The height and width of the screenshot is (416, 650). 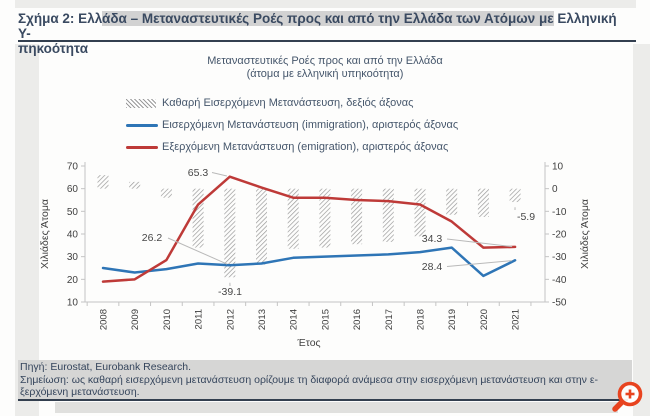 I want to click on figure-title-line2: πηκοότητα, so click(x=53, y=48).